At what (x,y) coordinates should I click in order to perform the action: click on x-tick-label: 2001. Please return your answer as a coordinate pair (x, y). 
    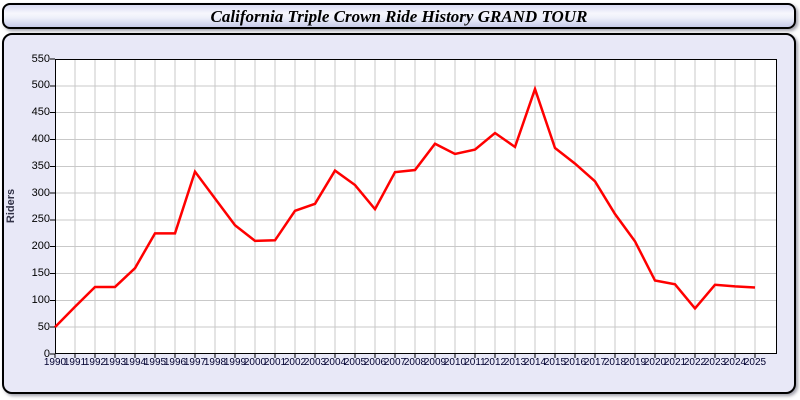
    Looking at the image, I should click on (275, 362).